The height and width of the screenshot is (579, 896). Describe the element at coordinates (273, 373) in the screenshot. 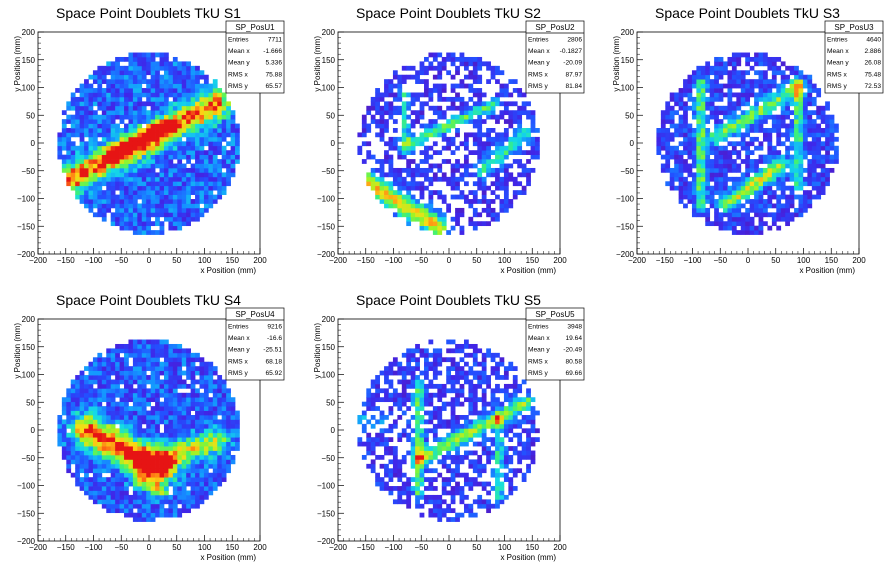

I see `stats-value: 65.92` at that location.